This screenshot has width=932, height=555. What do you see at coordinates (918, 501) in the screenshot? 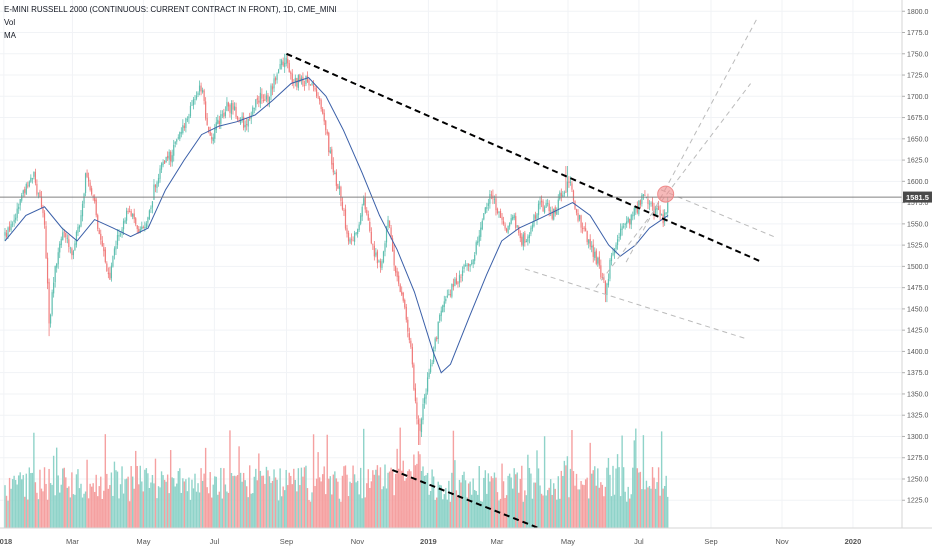
I see `price-axis-label: 1225.0` at bounding box center [918, 501].